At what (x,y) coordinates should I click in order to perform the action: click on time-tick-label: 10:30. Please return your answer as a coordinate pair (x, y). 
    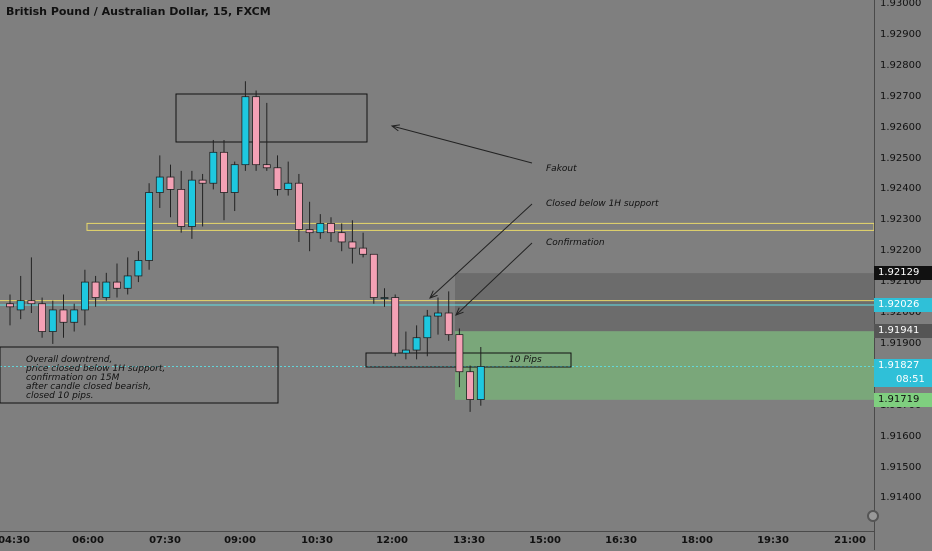
    Looking at the image, I should click on (317, 540).